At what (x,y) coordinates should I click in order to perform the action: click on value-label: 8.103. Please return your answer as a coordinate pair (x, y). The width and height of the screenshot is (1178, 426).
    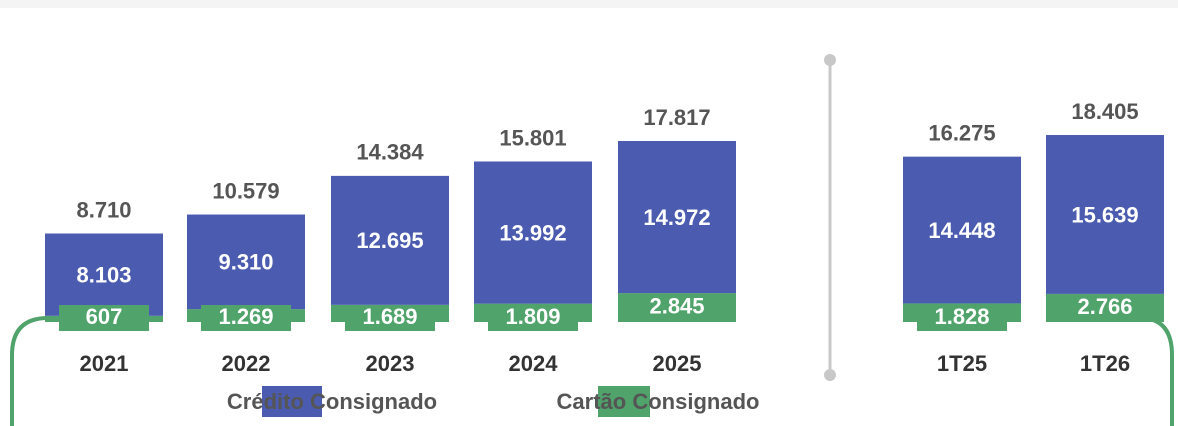
    Looking at the image, I should click on (103, 274).